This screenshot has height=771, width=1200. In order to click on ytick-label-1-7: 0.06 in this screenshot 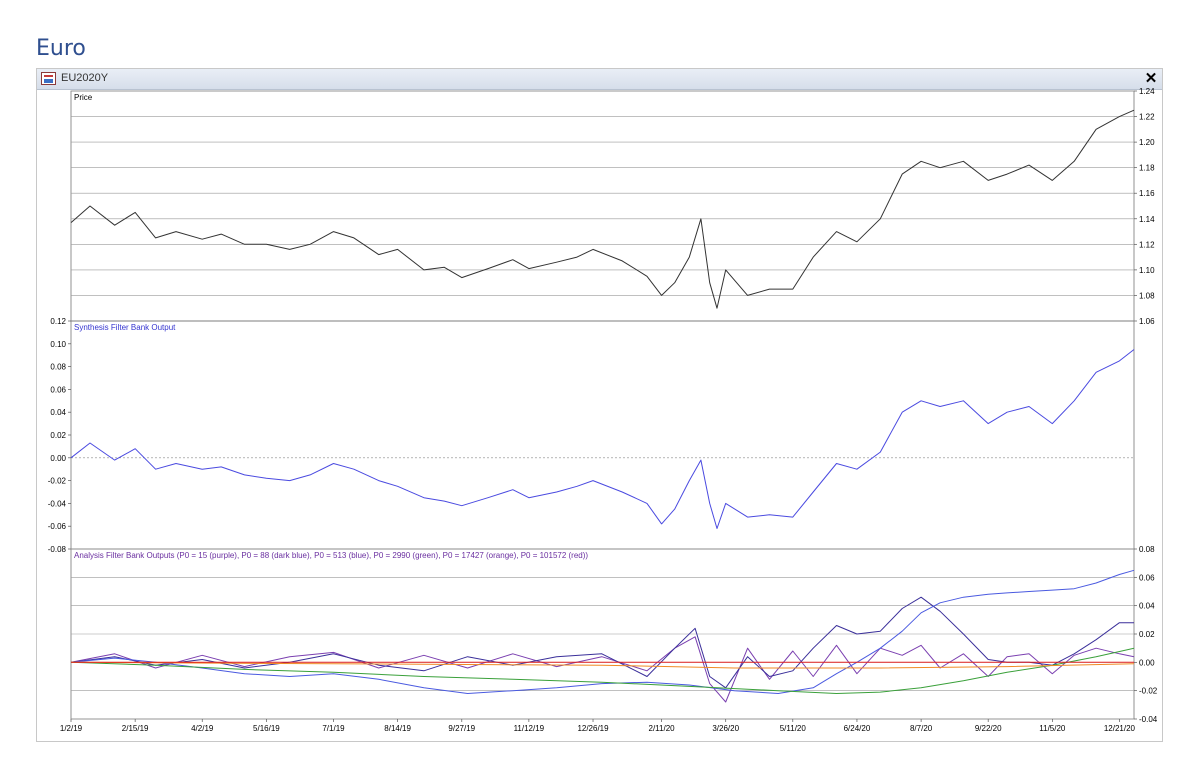, I will do `click(58, 389)`.